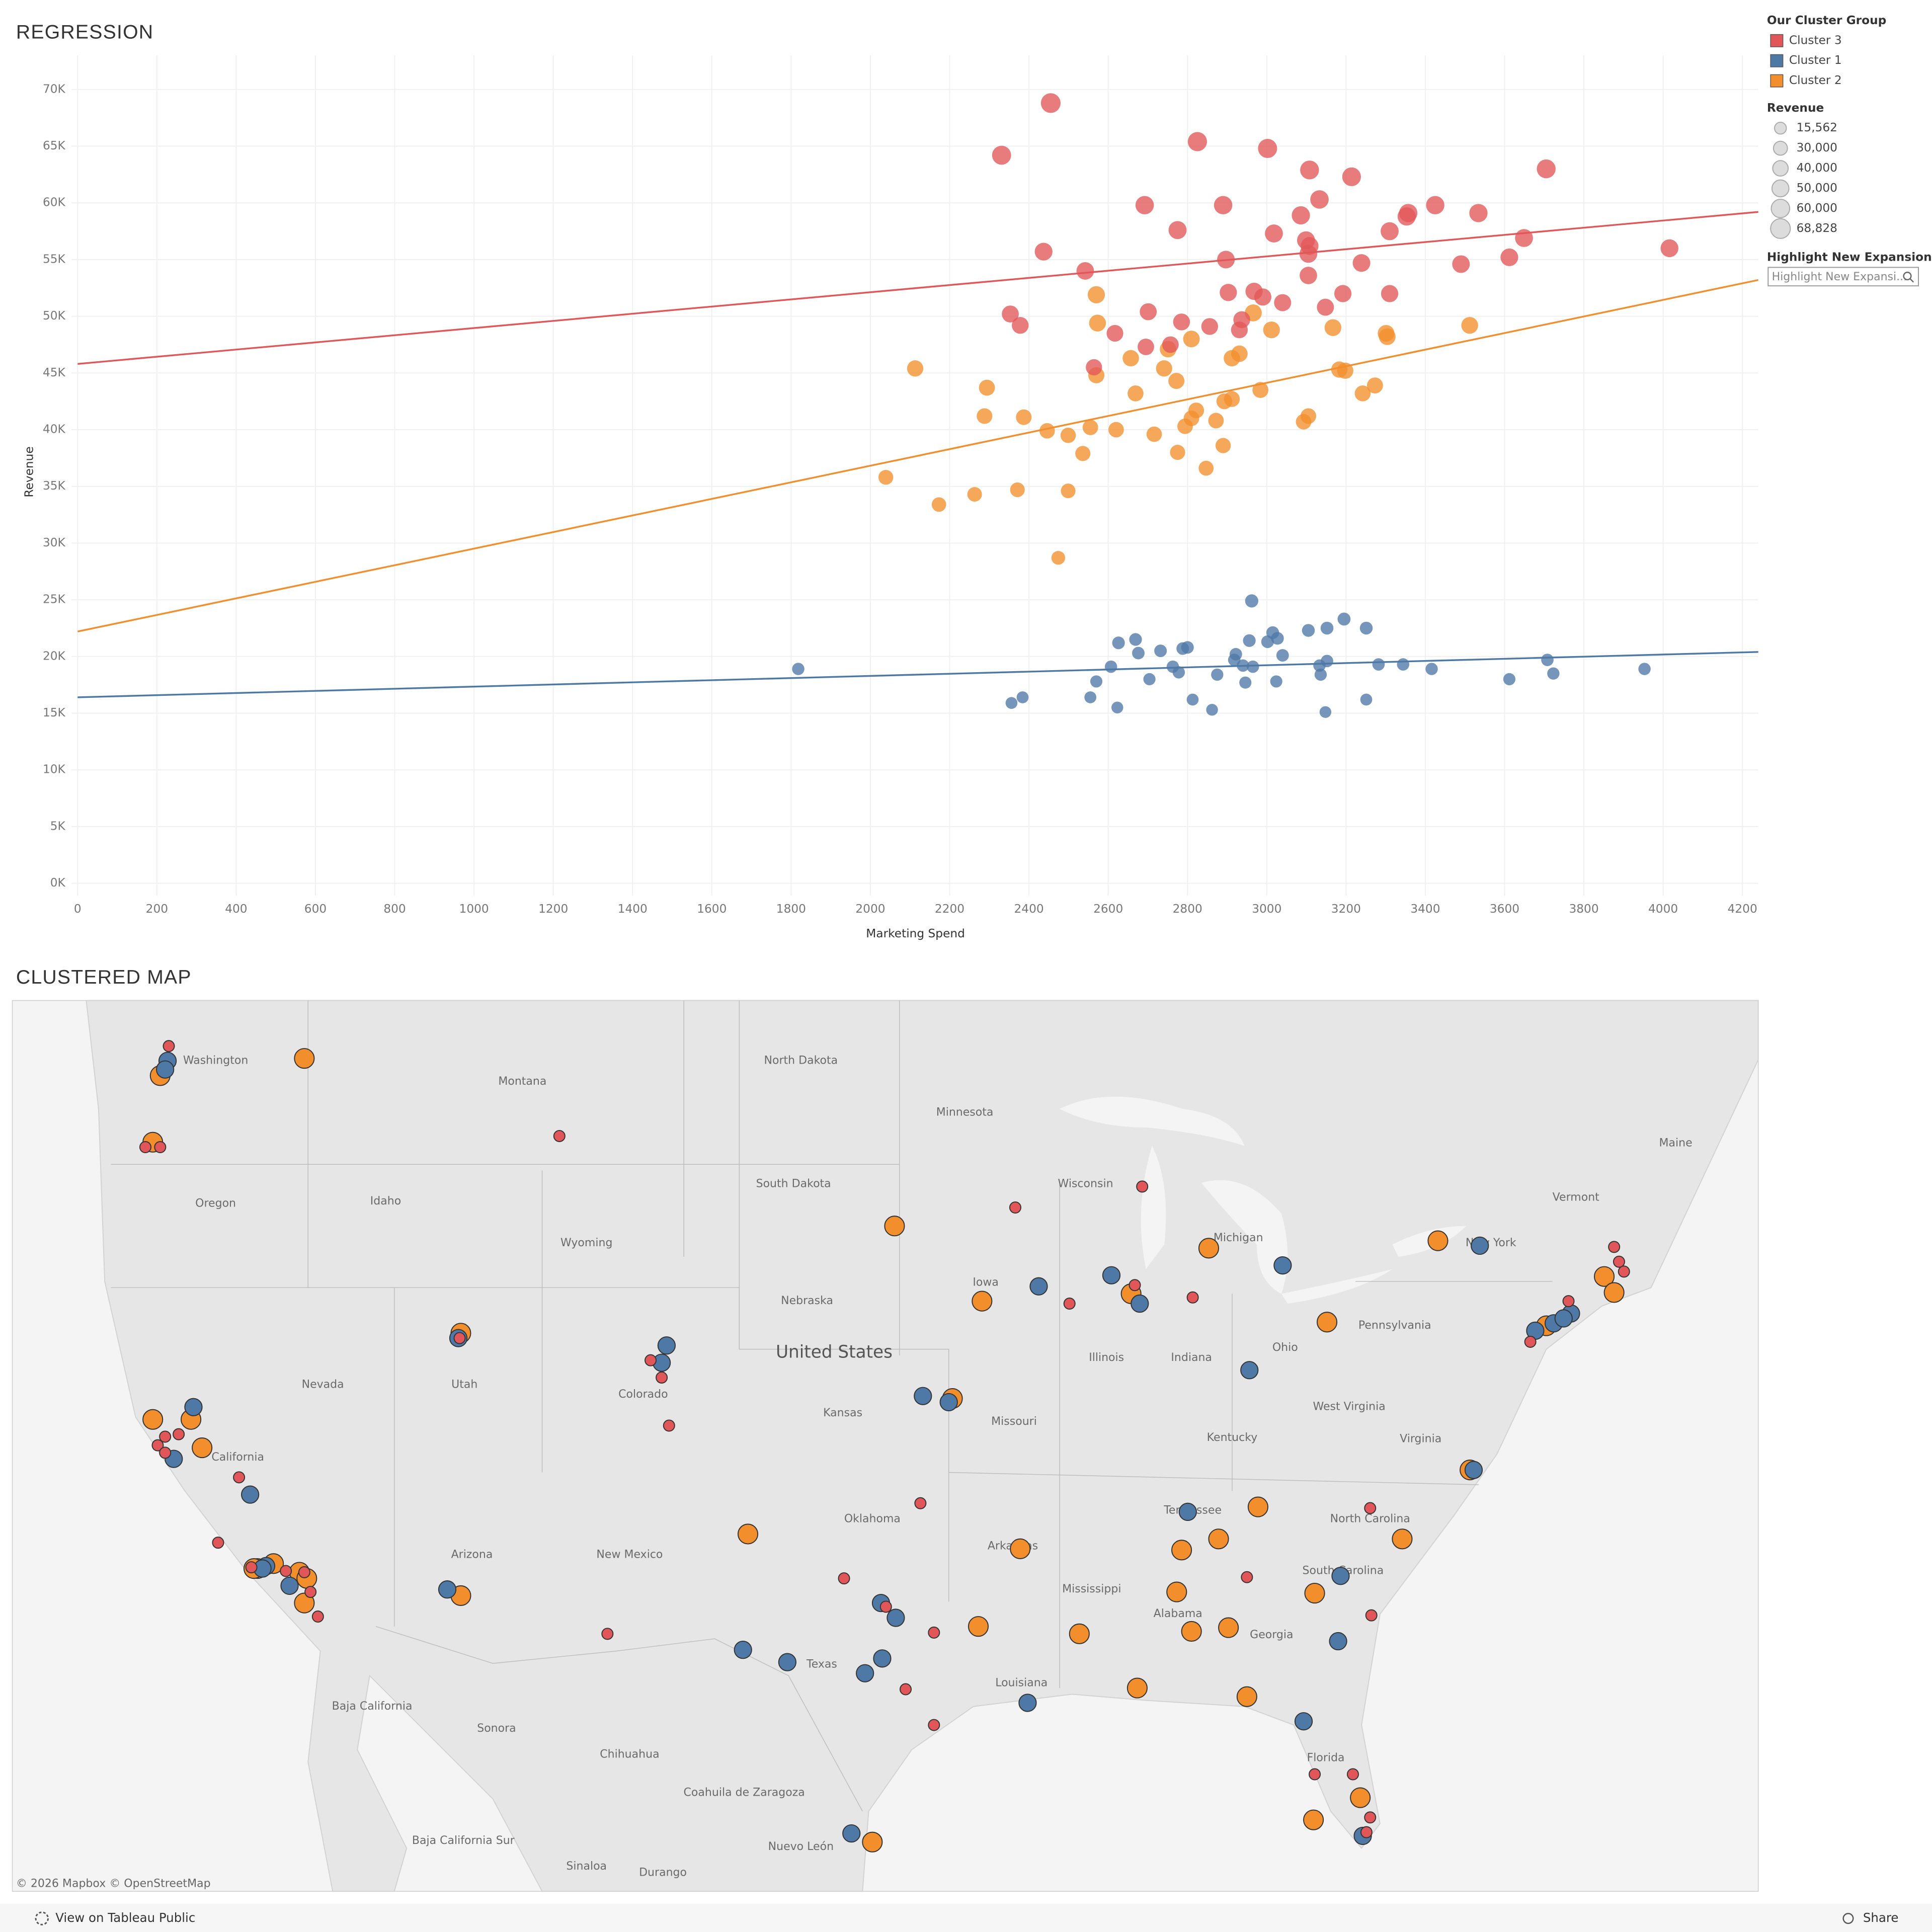  What do you see at coordinates (522, 1082) in the screenshot?
I see `map-label: Montana` at bounding box center [522, 1082].